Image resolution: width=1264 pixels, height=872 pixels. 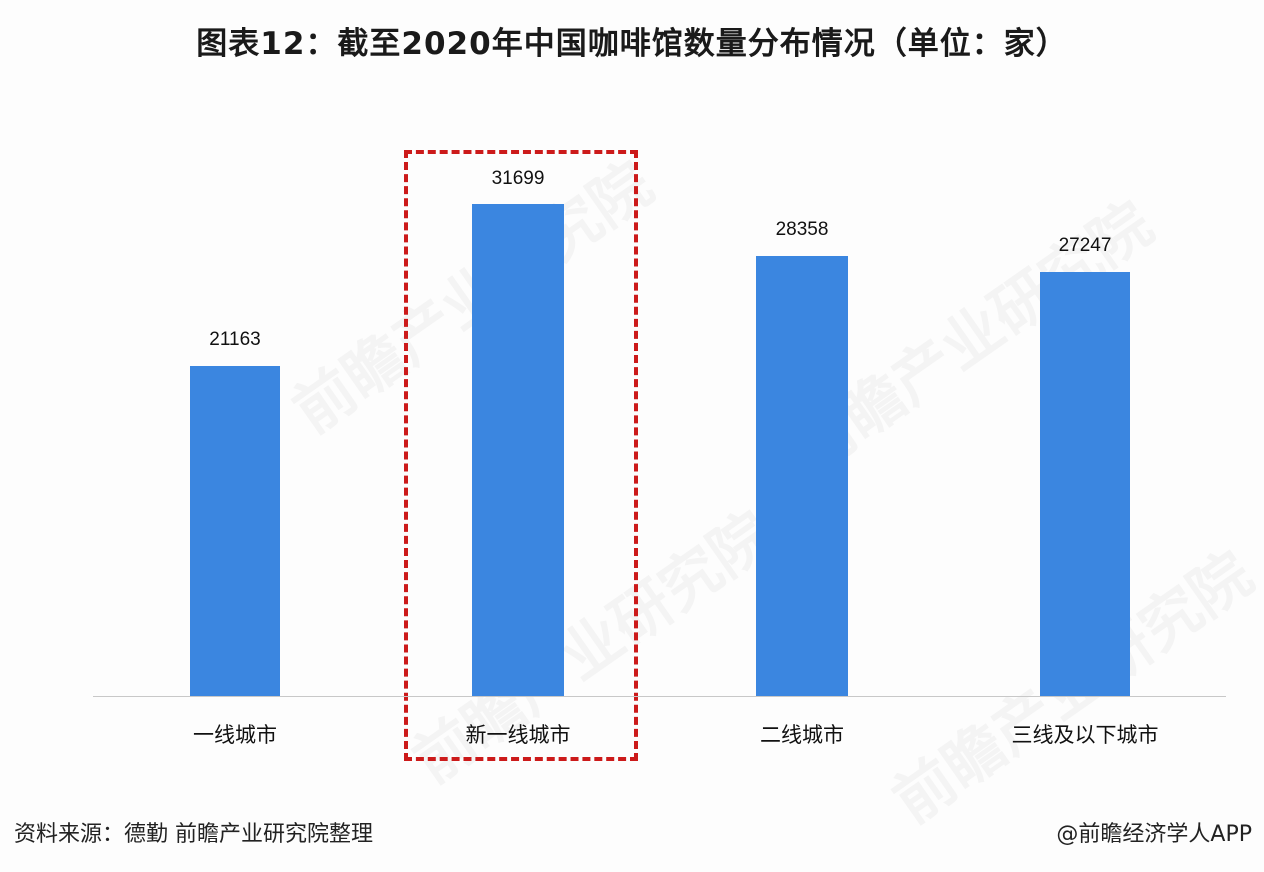 I want to click on bar-third-tier-below, so click(x=1085, y=484).